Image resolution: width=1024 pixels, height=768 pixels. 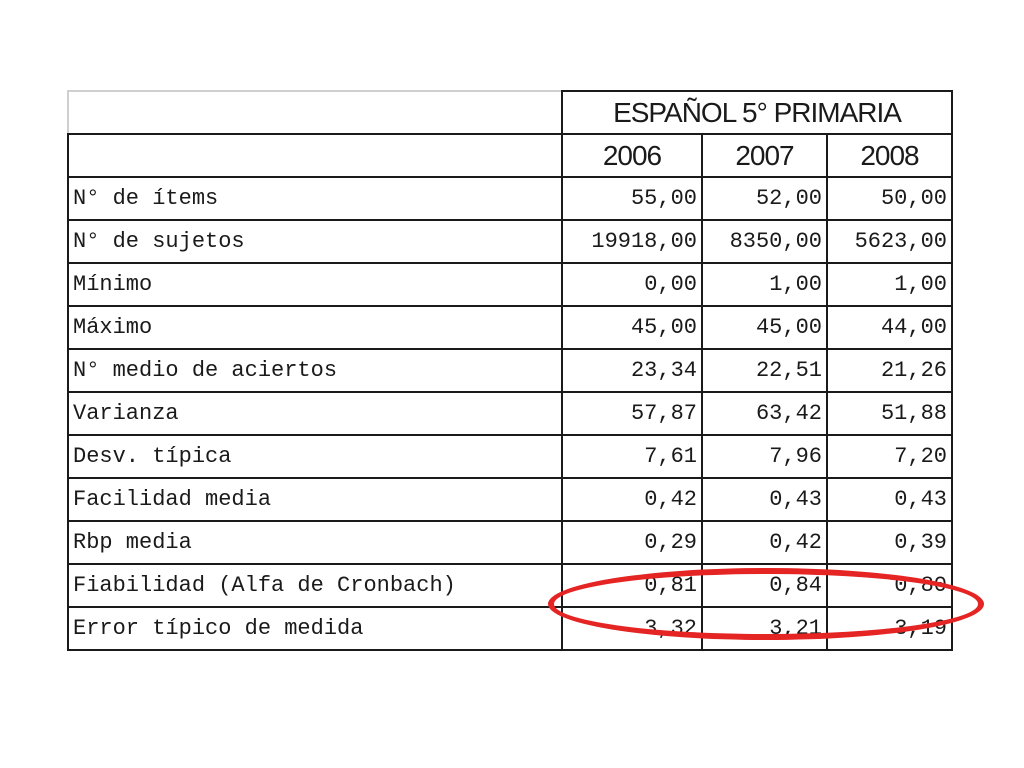 I want to click on cell-2007: 45,00, so click(x=764, y=327).